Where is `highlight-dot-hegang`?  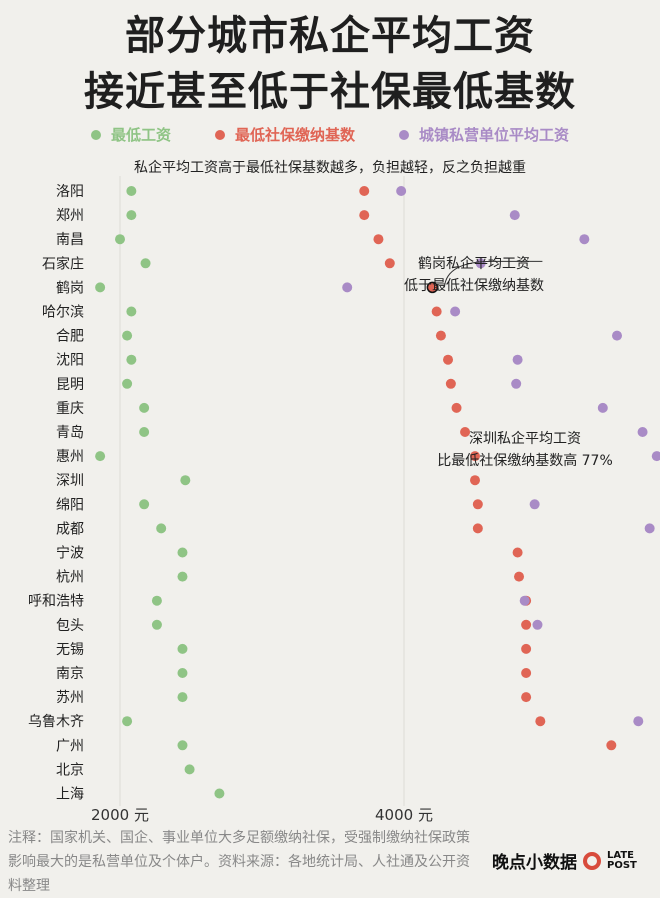 highlight-dot-hegang is located at coordinates (432, 287).